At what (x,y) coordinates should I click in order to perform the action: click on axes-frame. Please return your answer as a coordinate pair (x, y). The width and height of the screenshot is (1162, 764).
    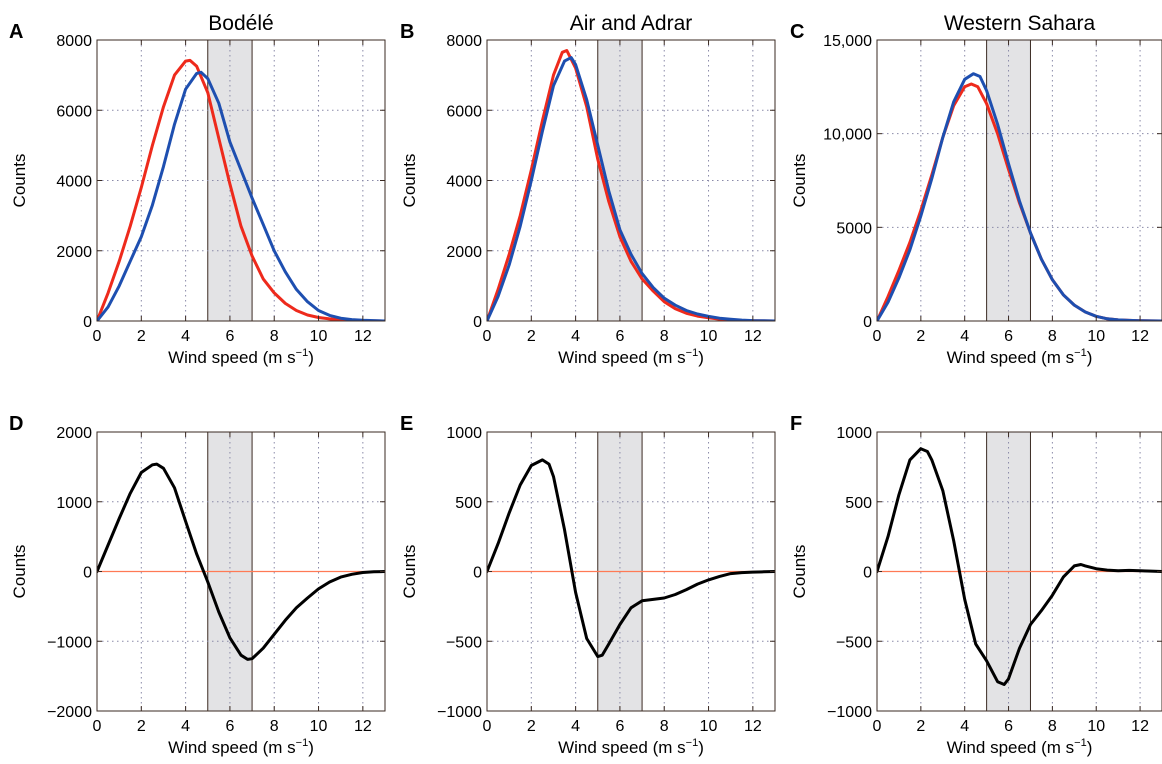
    Looking at the image, I should click on (1019, 180).